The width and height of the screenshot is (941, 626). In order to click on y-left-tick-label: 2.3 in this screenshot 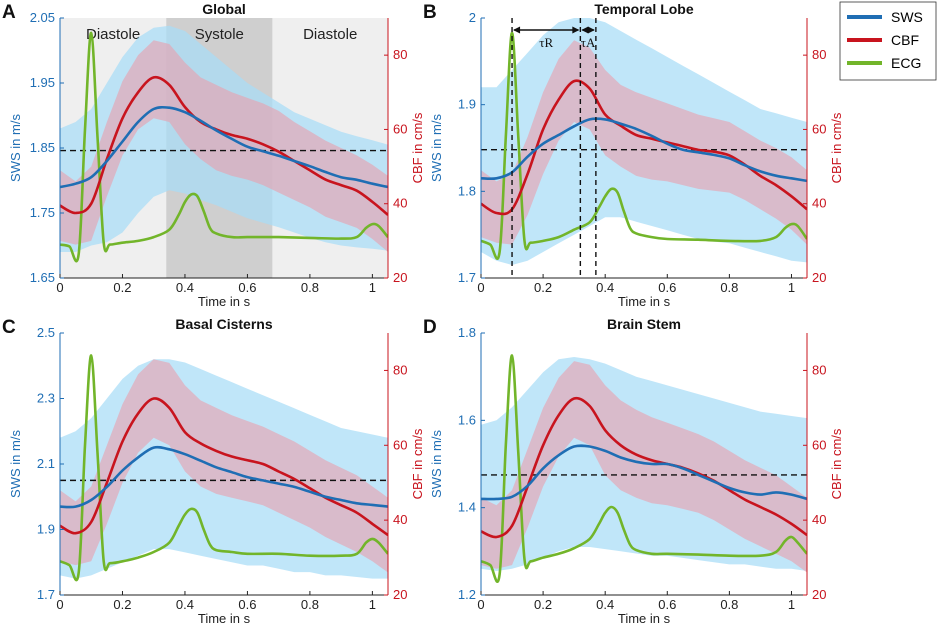, I will do `click(46, 398)`.